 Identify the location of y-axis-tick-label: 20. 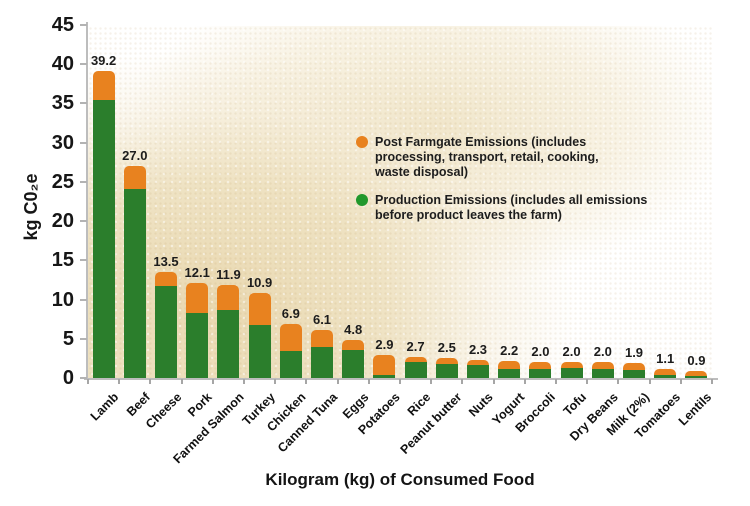
(62, 221).